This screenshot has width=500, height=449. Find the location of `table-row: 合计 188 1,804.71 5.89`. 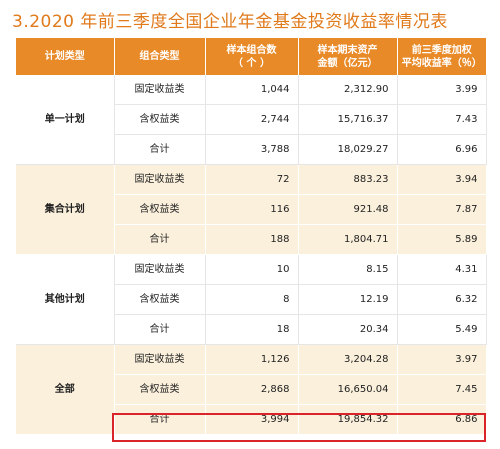

table-row: 合计 188 1,804.71 5.89 is located at coordinates (251, 239).